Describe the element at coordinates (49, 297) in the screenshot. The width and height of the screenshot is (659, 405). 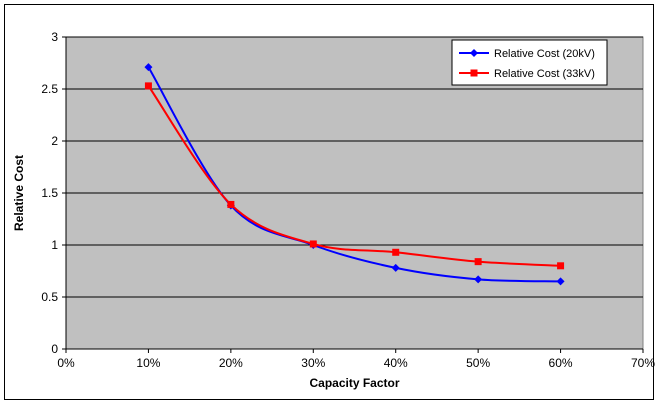
I see `y-tick-label-1: 0.5` at that location.